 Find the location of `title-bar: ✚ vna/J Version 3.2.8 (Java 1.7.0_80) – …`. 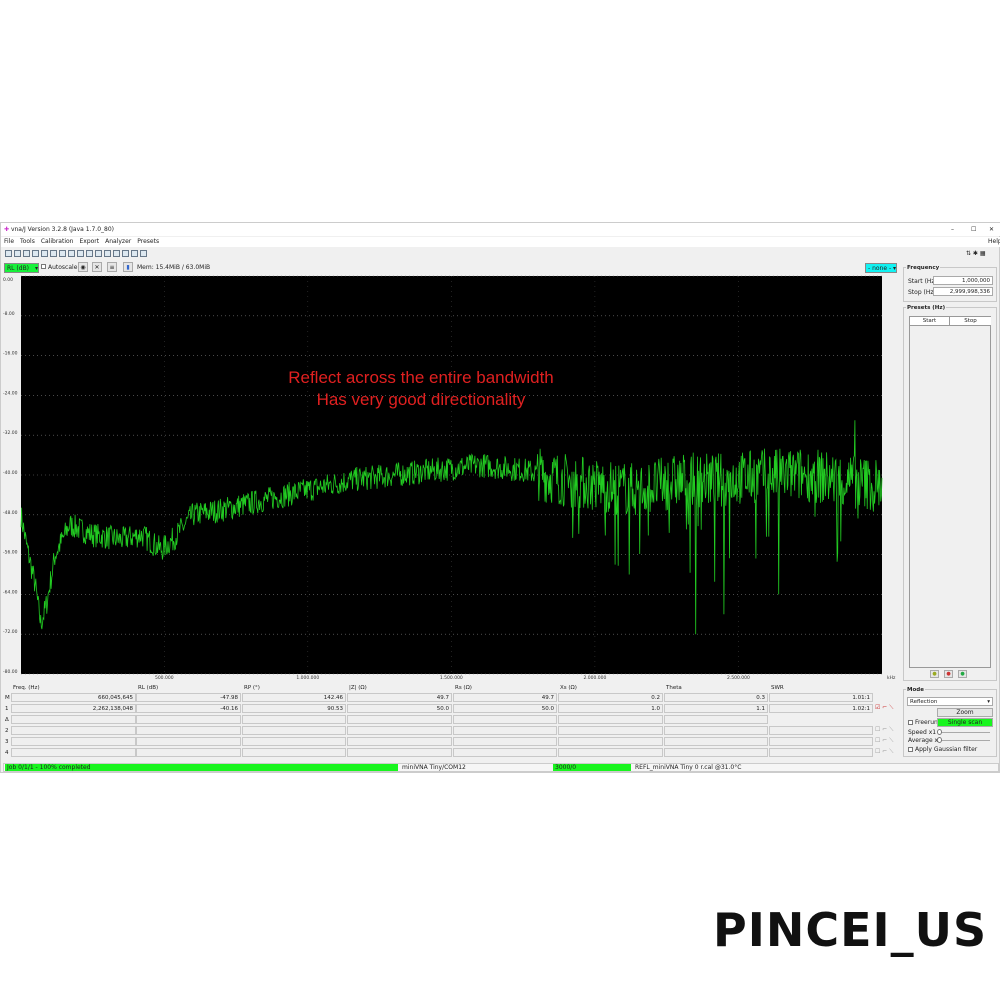

title-bar: ✚ vna/J Version 3.2.8 (Java 1.7.0_80) – … is located at coordinates (500, 229).